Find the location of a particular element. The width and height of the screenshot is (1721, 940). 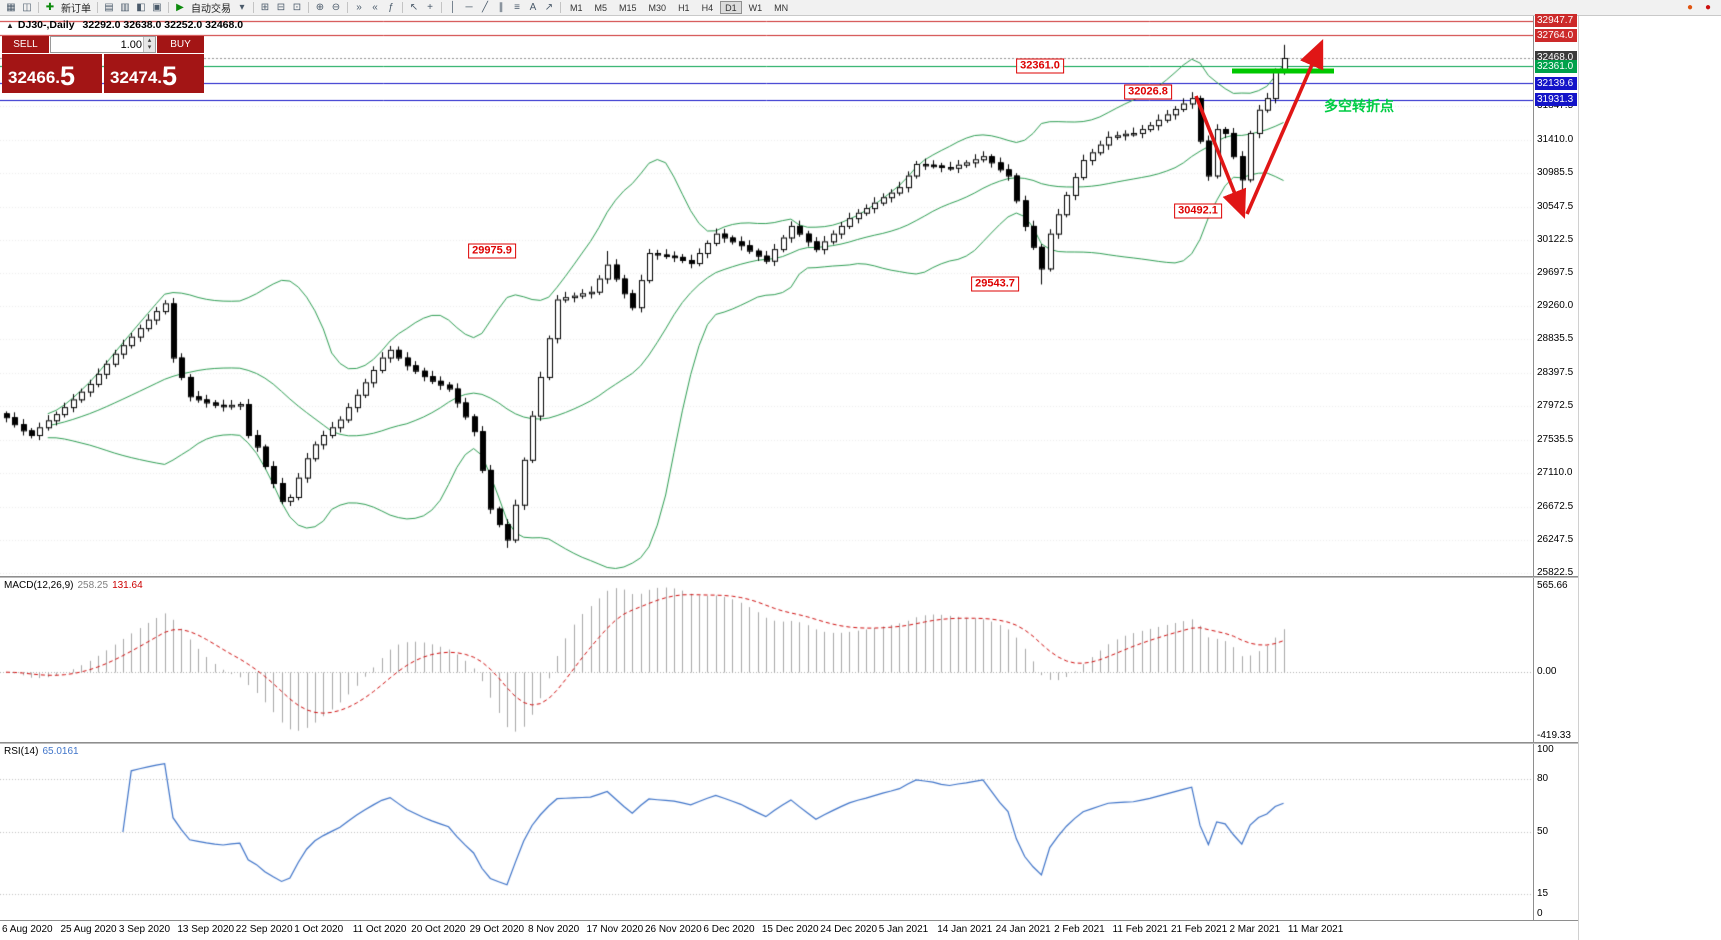

volume-down-icon: ▾ is located at coordinates (149, 47).